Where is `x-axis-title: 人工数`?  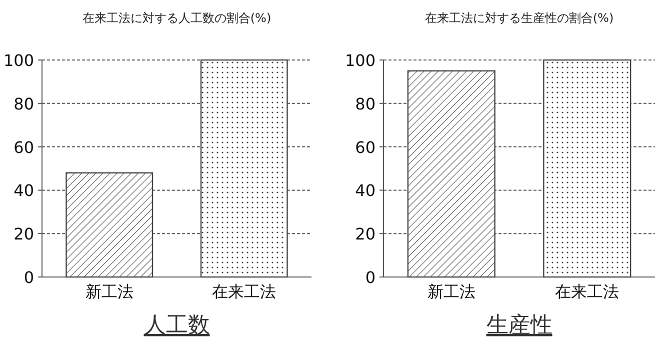
x-axis-title: 人工数 is located at coordinates (177, 325).